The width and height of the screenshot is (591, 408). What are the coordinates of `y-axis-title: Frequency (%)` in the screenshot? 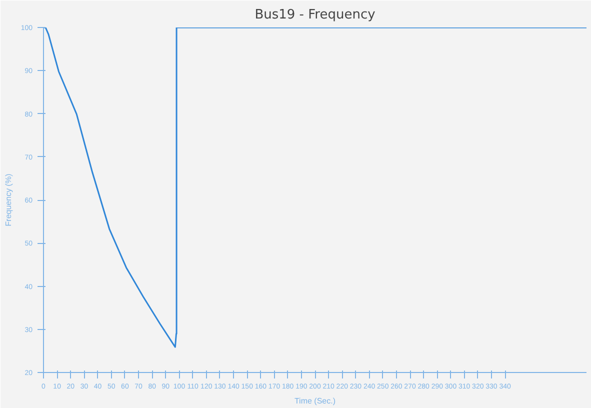 It's located at (8, 199).